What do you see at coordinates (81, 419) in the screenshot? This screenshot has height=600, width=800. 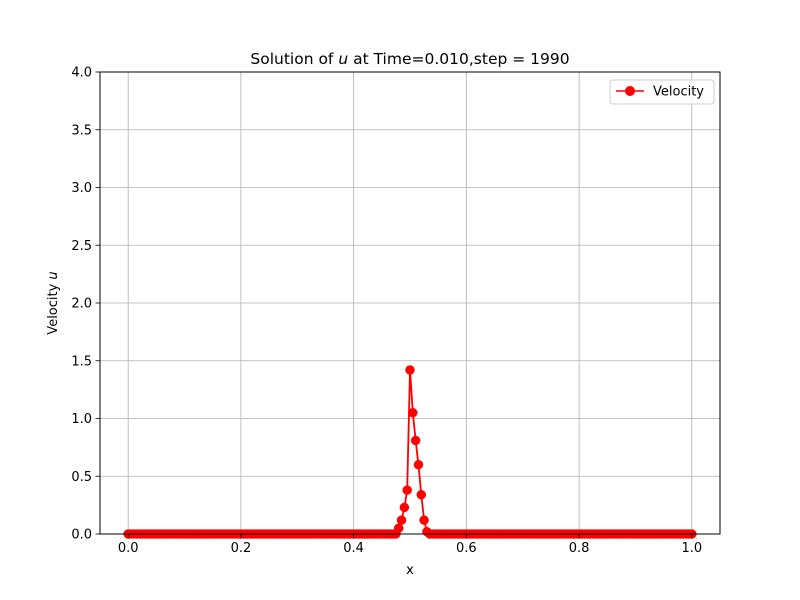 I see `y-tick-label: 1.0` at bounding box center [81, 419].